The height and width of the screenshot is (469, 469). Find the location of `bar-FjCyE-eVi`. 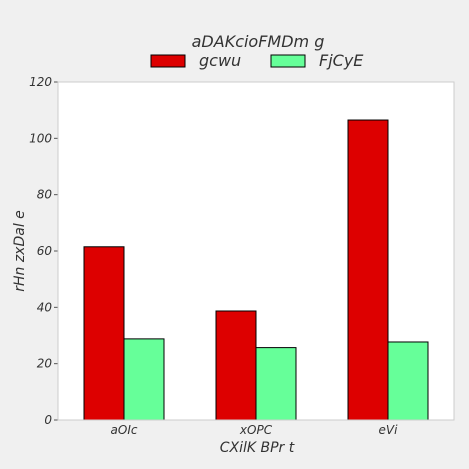

bar-FjCyE-eVi is located at coordinates (408, 381).